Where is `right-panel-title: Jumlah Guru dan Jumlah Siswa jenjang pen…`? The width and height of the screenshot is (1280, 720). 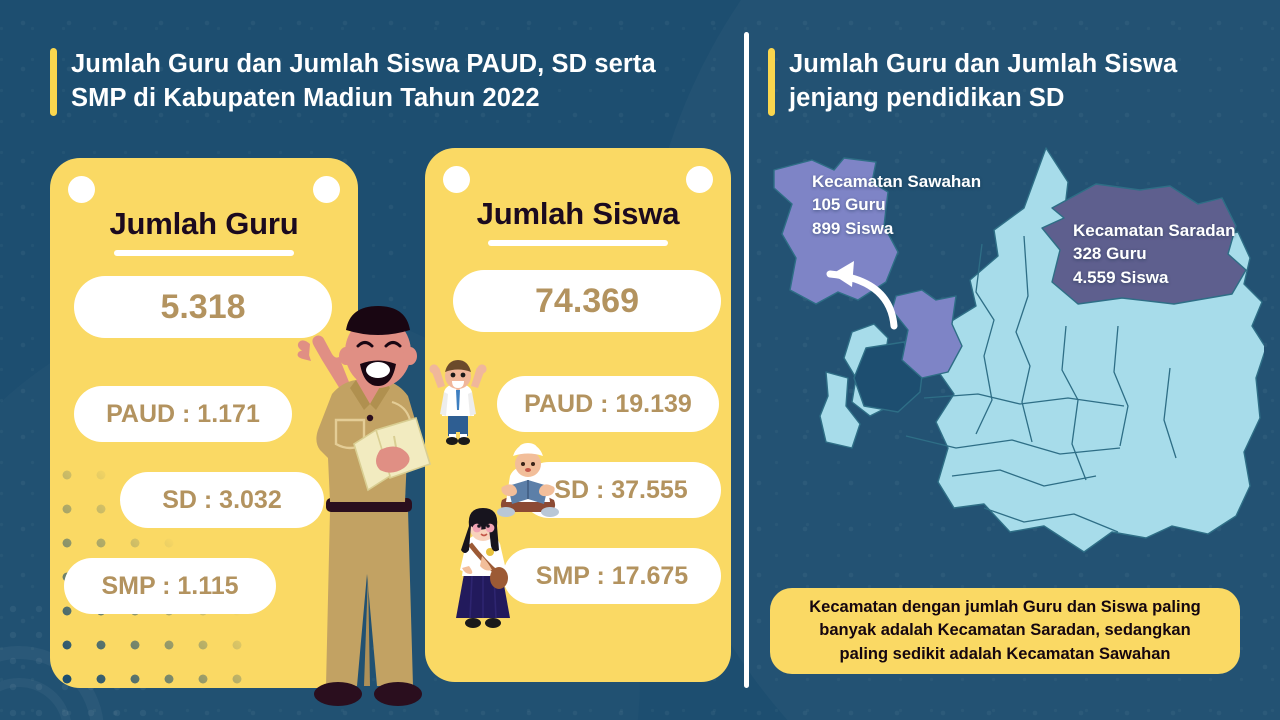
right-panel-title: Jumlah Guru dan Jumlah Siswa jenjang pen… is located at coordinates (972, 82).